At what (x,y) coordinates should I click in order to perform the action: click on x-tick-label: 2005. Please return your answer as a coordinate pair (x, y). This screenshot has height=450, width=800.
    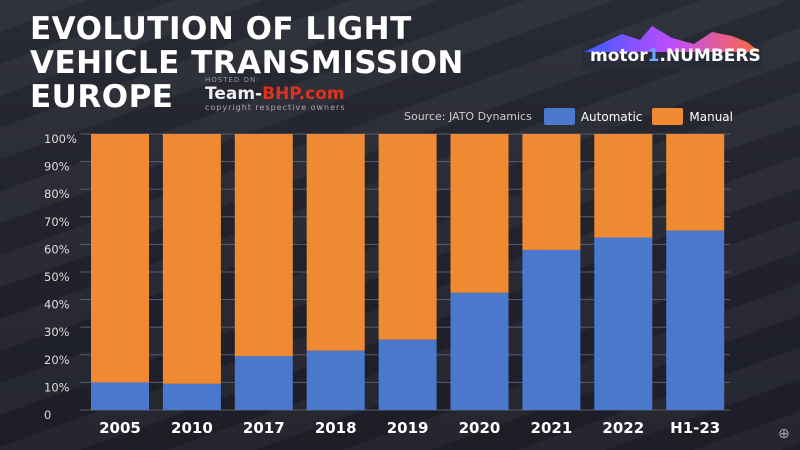
    Looking at the image, I should click on (120, 428).